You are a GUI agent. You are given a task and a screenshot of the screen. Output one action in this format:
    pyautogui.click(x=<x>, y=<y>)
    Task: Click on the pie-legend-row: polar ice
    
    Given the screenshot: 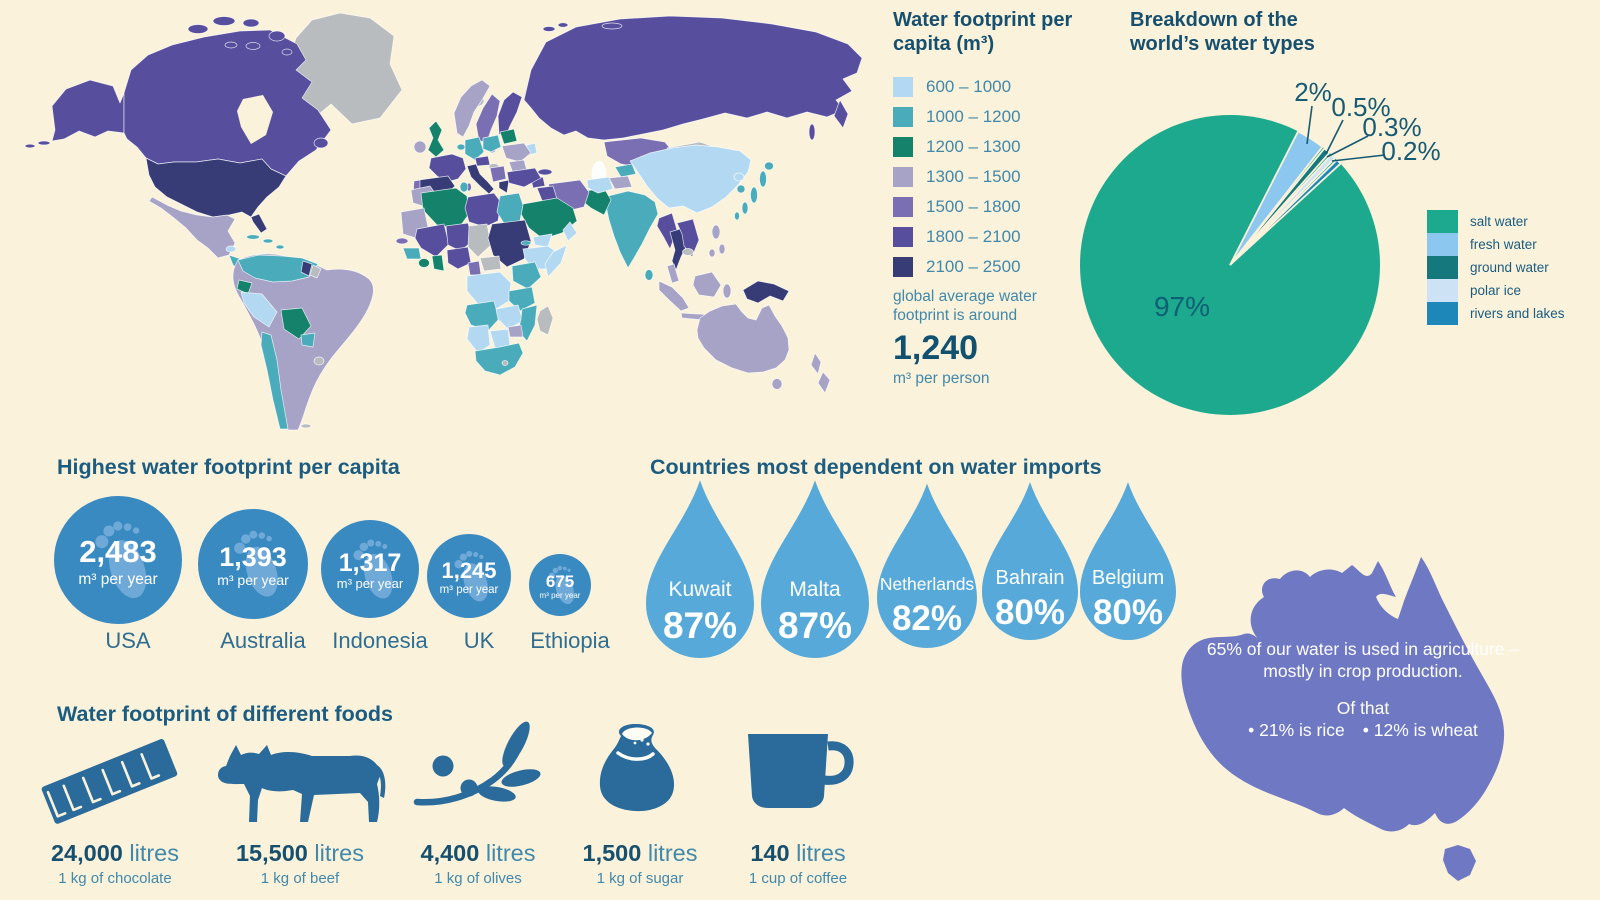 What is the action you would take?
    pyautogui.click(x=1496, y=290)
    